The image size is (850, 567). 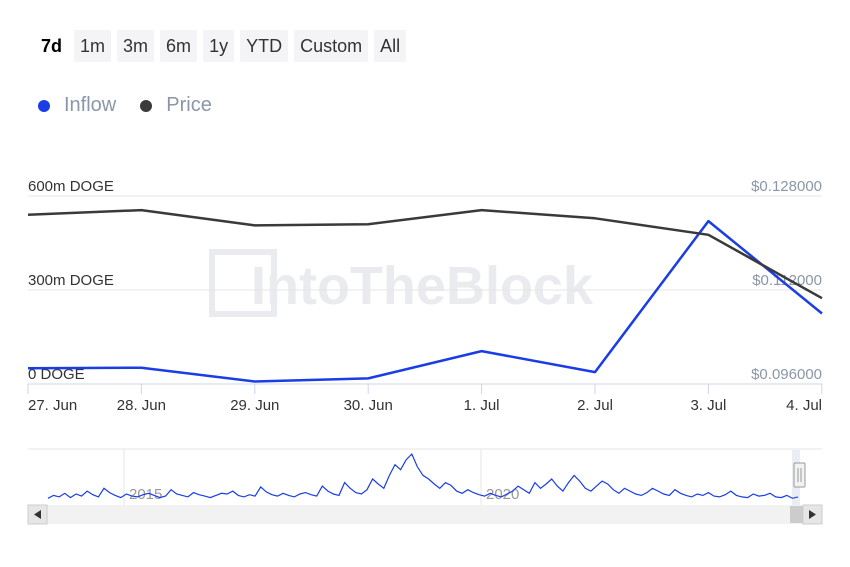 What do you see at coordinates (189, 105) in the screenshot?
I see `legend-label-price: Price` at bounding box center [189, 105].